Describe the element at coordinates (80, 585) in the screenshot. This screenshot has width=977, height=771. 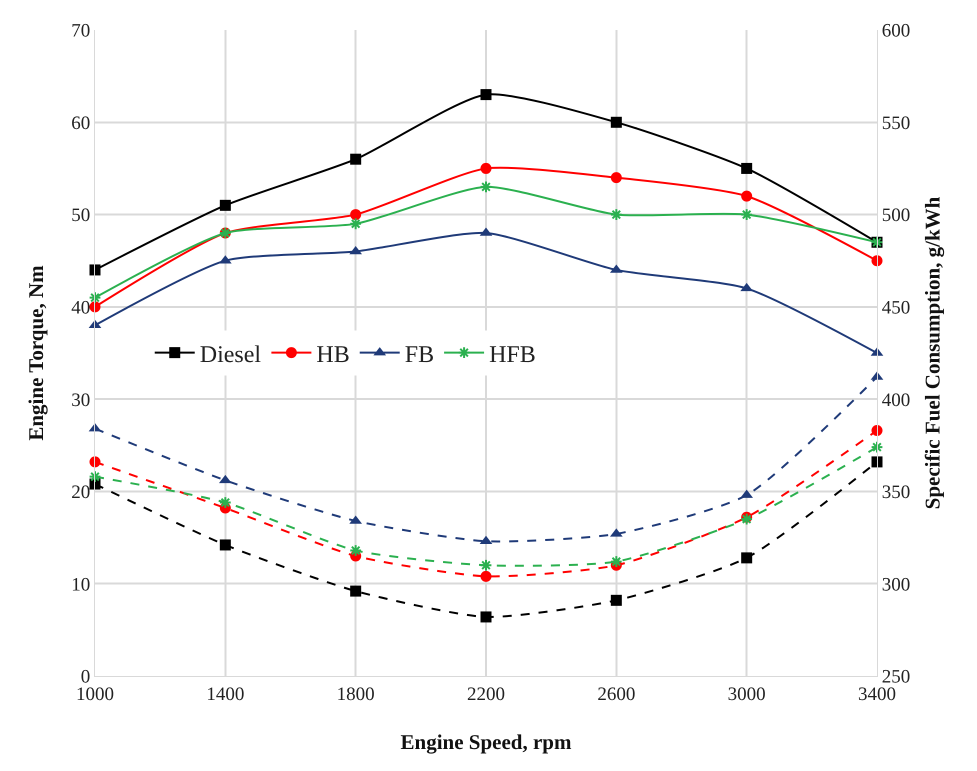
I see `y-tick-label: 10` at that location.